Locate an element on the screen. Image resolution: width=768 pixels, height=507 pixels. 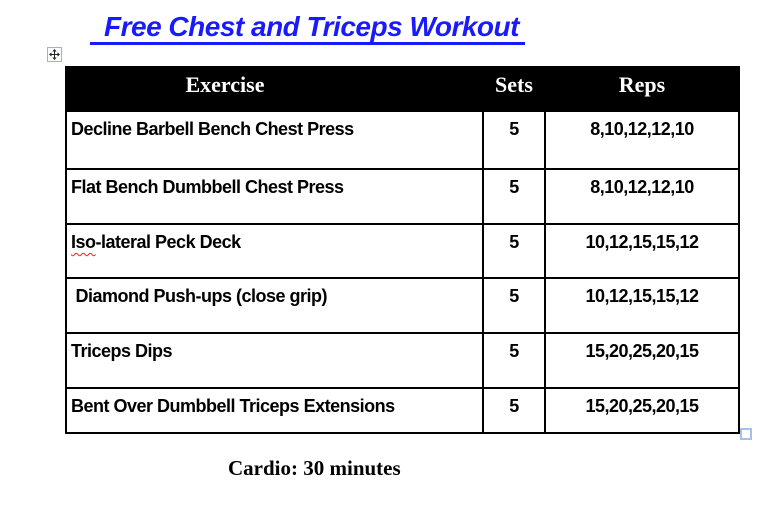
table-row: Iso-lateral Peck Deck 5 10,12,15,15,12 is located at coordinates (402, 251).